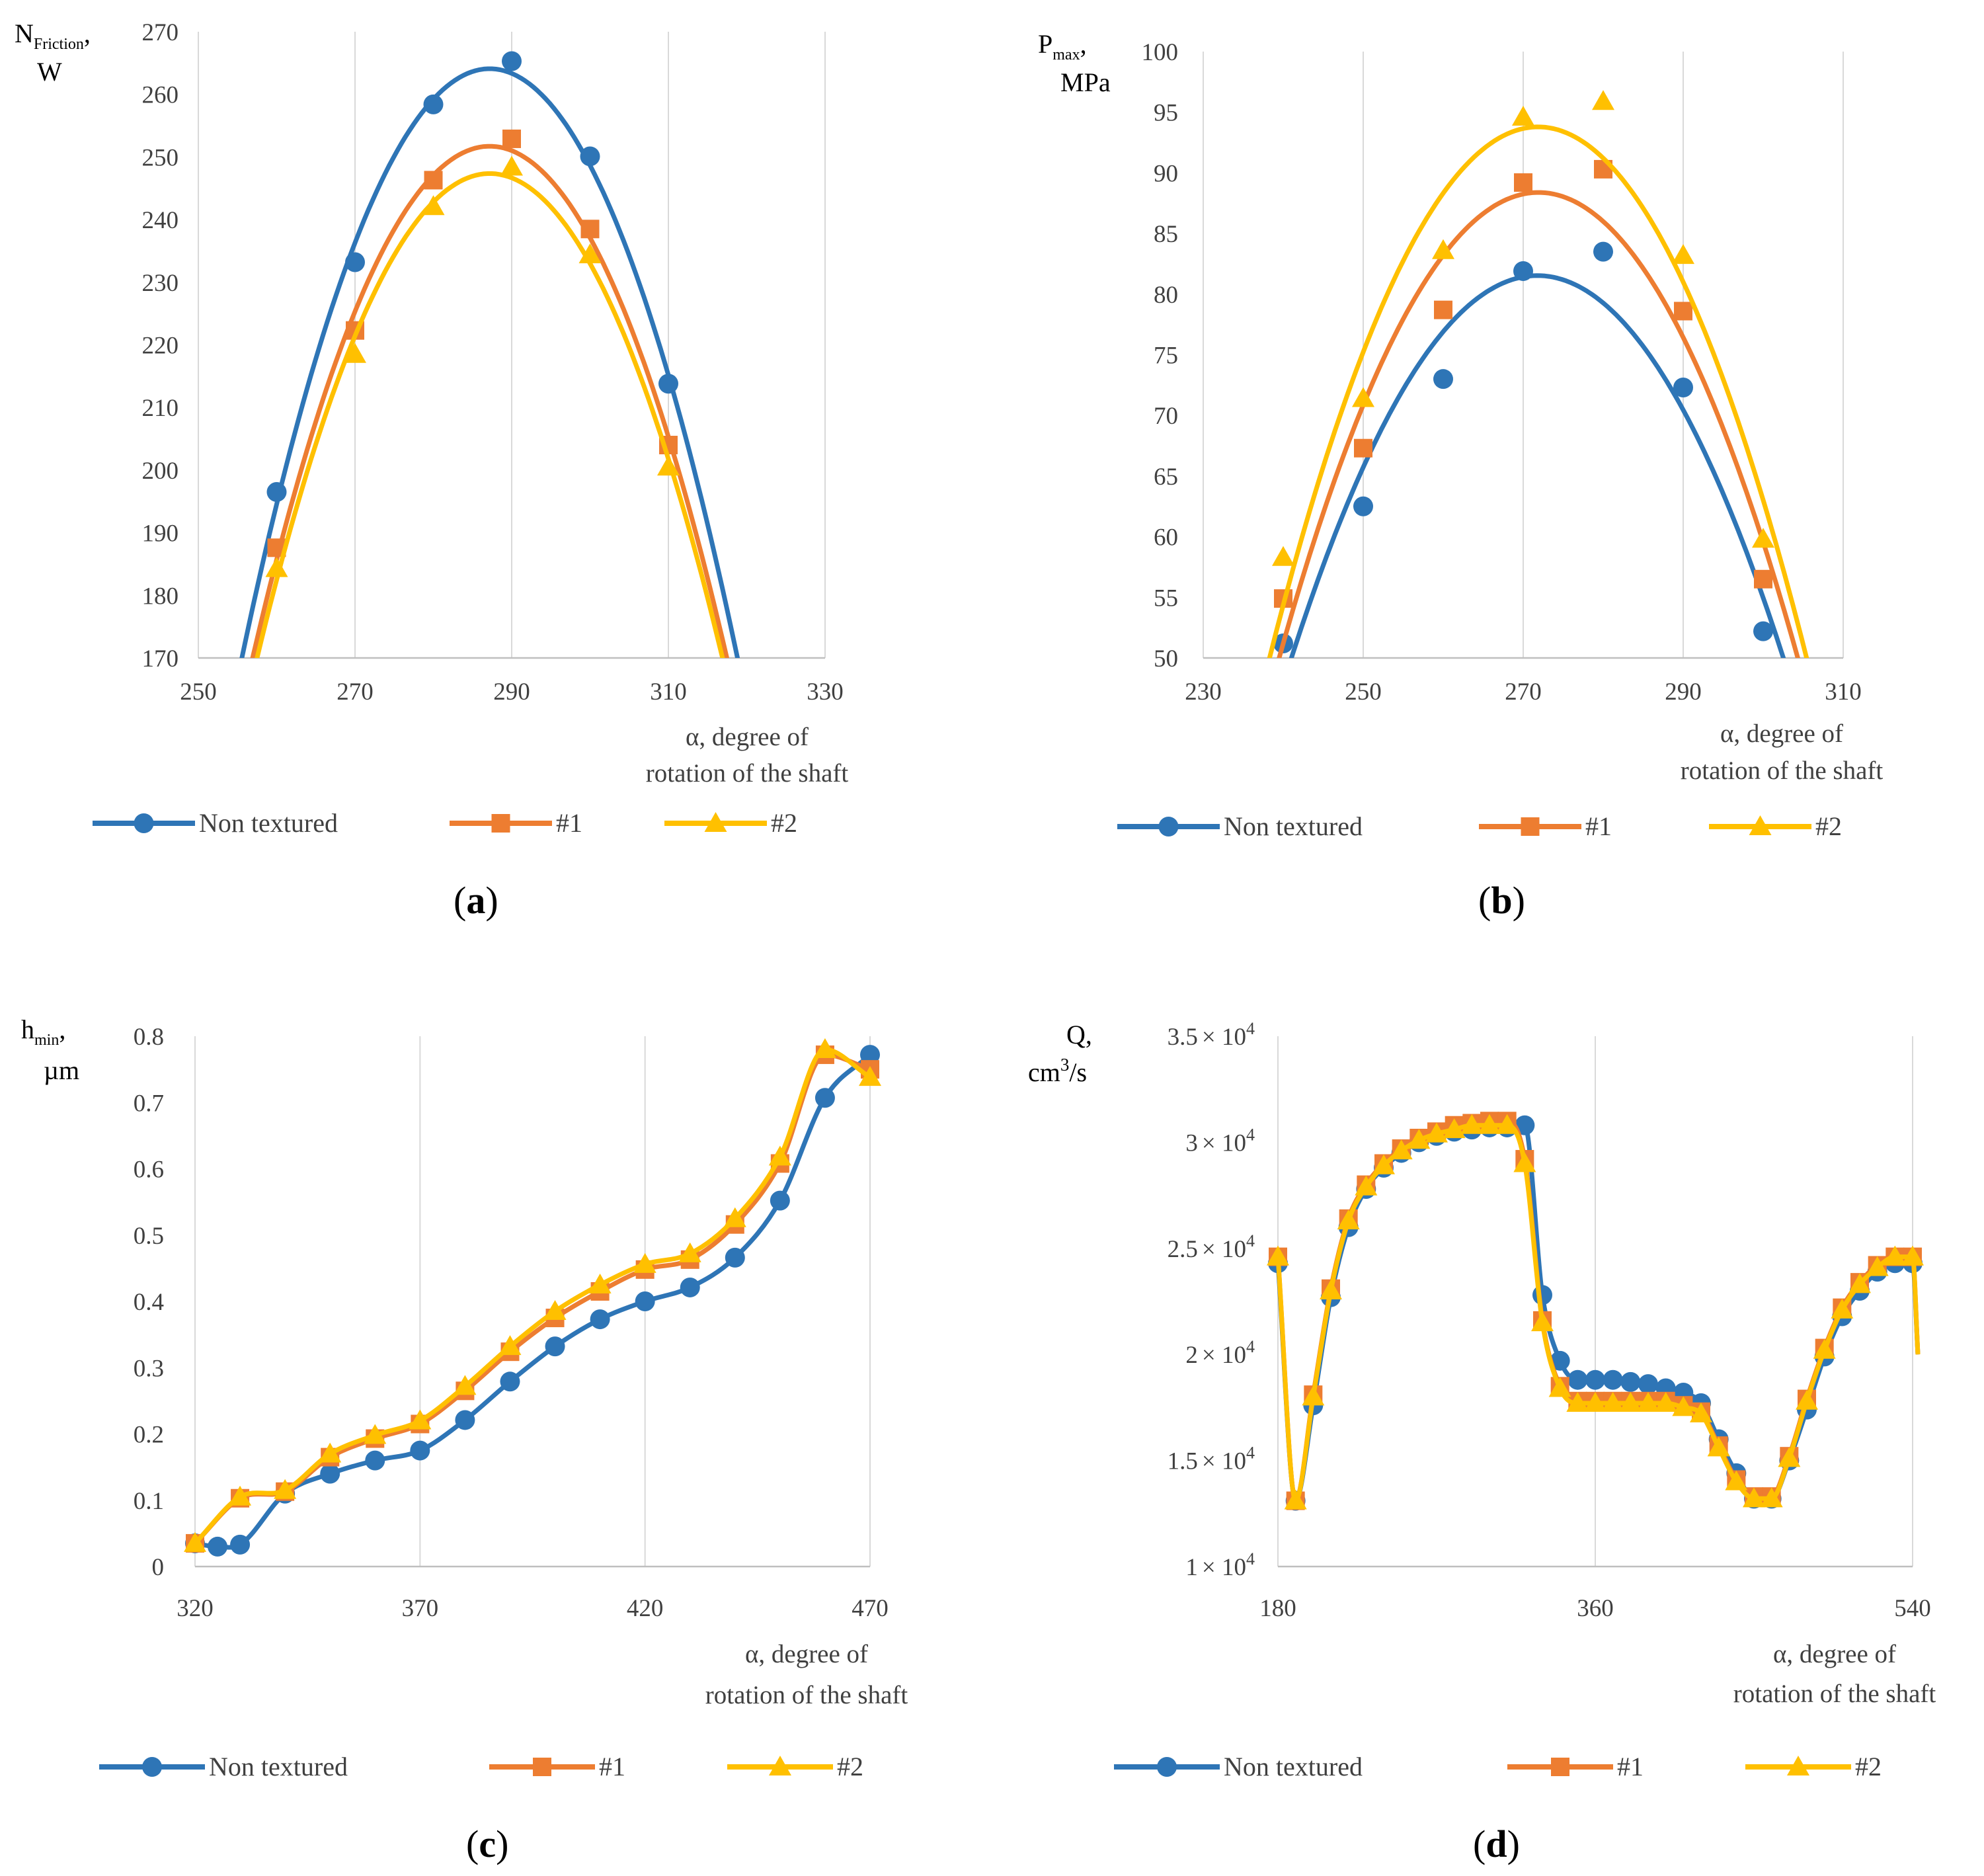  Describe the element at coordinates (28, 1029) in the screenshot. I see `y-label-main: h` at that location.